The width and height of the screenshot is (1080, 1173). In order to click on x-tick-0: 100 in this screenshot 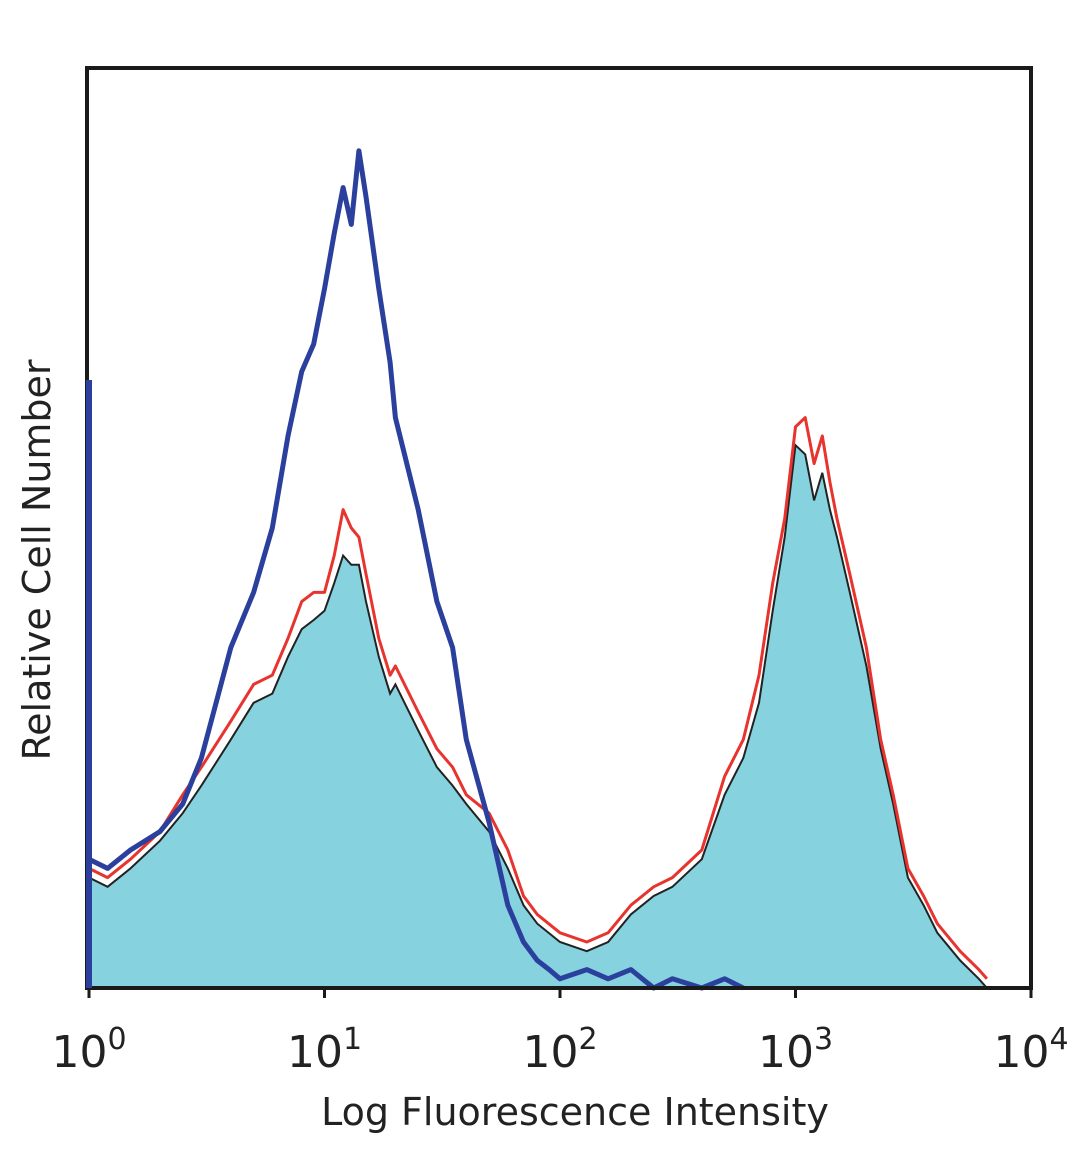, I will do `click(89, 1033)`.